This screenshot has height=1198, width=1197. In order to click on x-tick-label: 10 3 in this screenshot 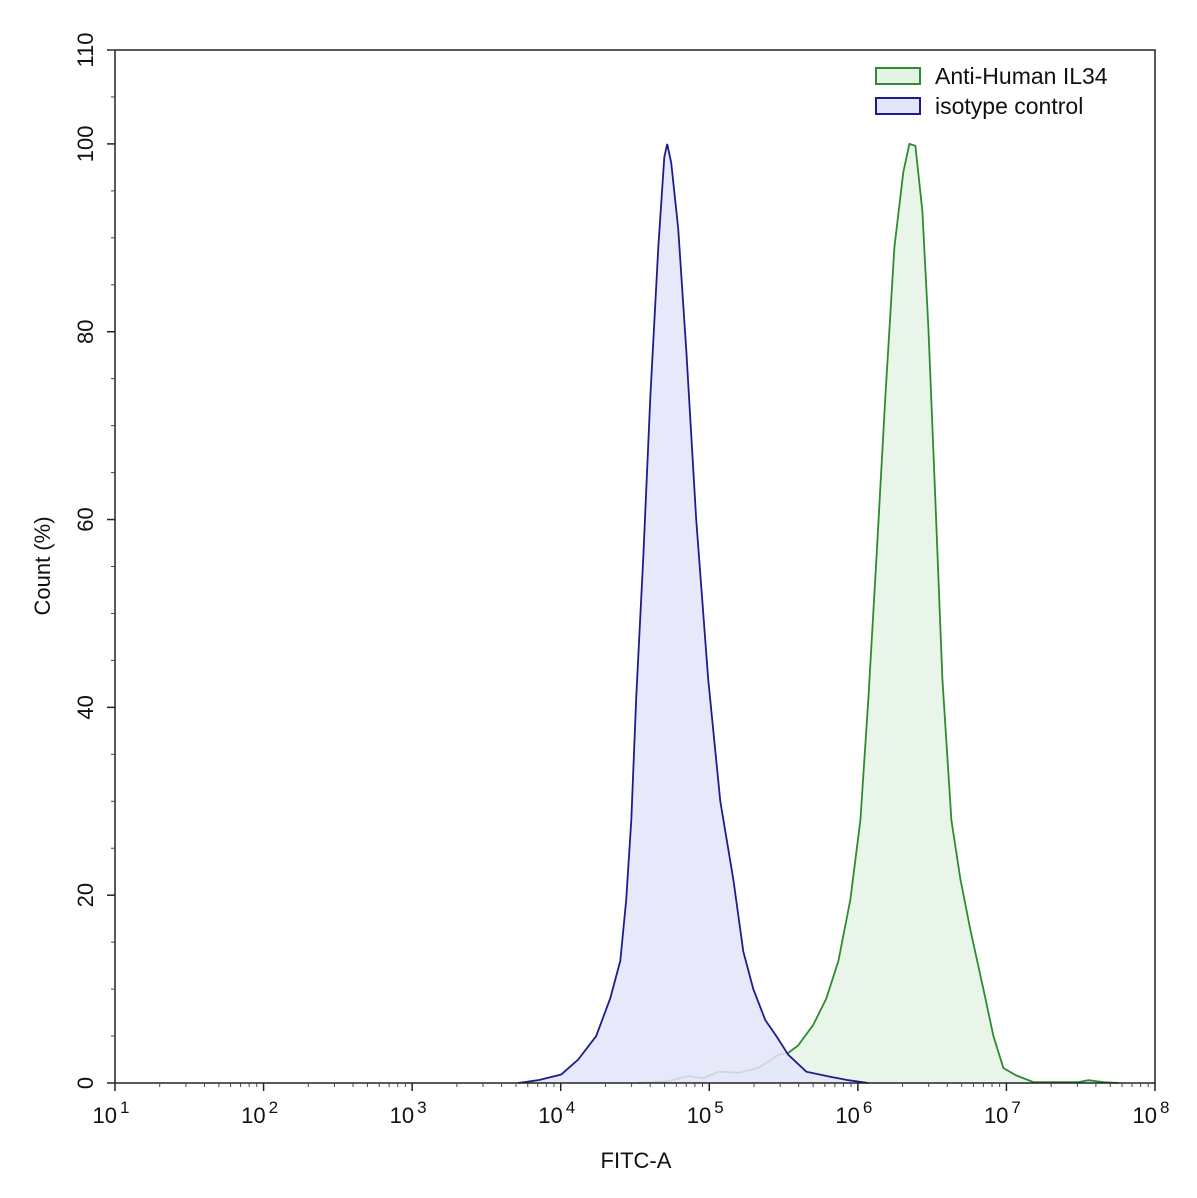, I will do `click(408, 1113)`.